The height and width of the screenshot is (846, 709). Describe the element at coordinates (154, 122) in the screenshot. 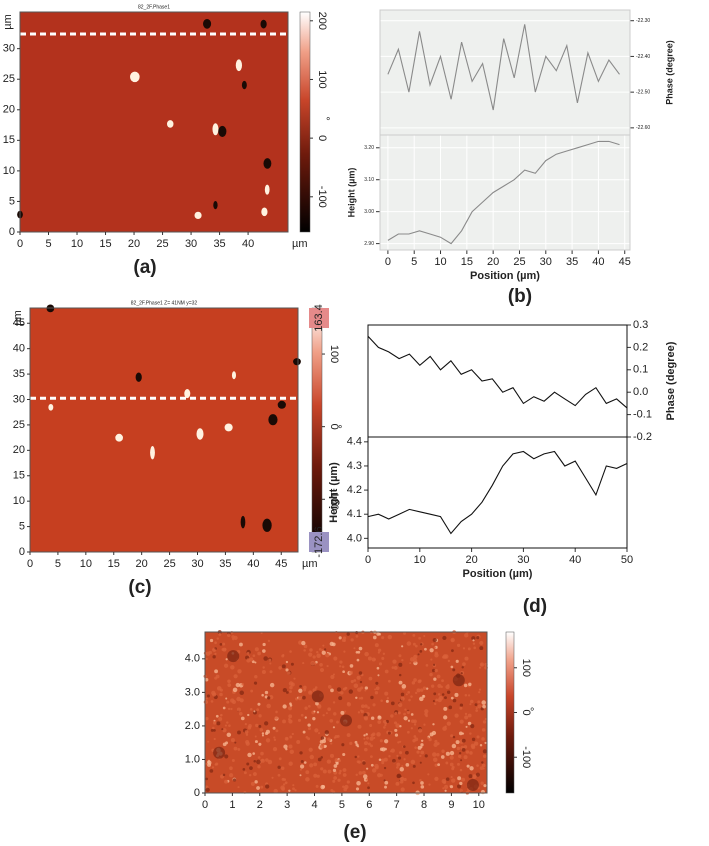

I see `afm-image` at that location.